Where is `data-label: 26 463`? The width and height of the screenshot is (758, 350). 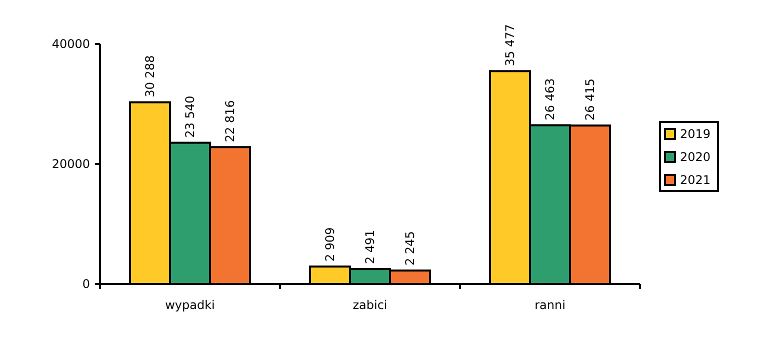 data-label: 26 463 is located at coordinates (550, 99).